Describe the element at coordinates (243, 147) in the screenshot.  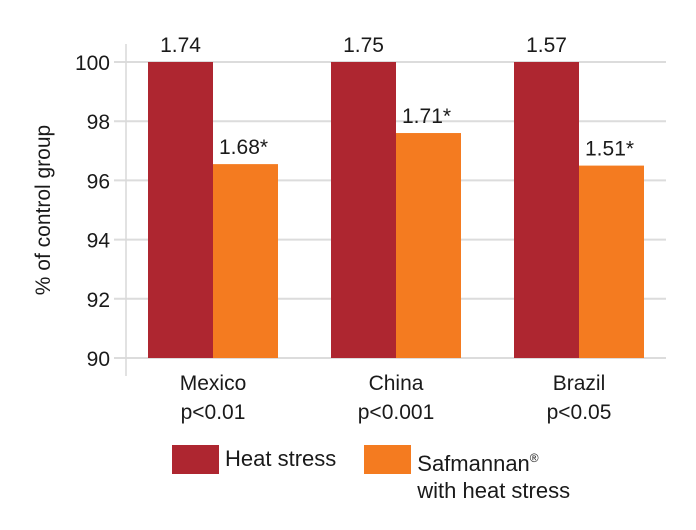
I see `data-label: 1.68*` at that location.